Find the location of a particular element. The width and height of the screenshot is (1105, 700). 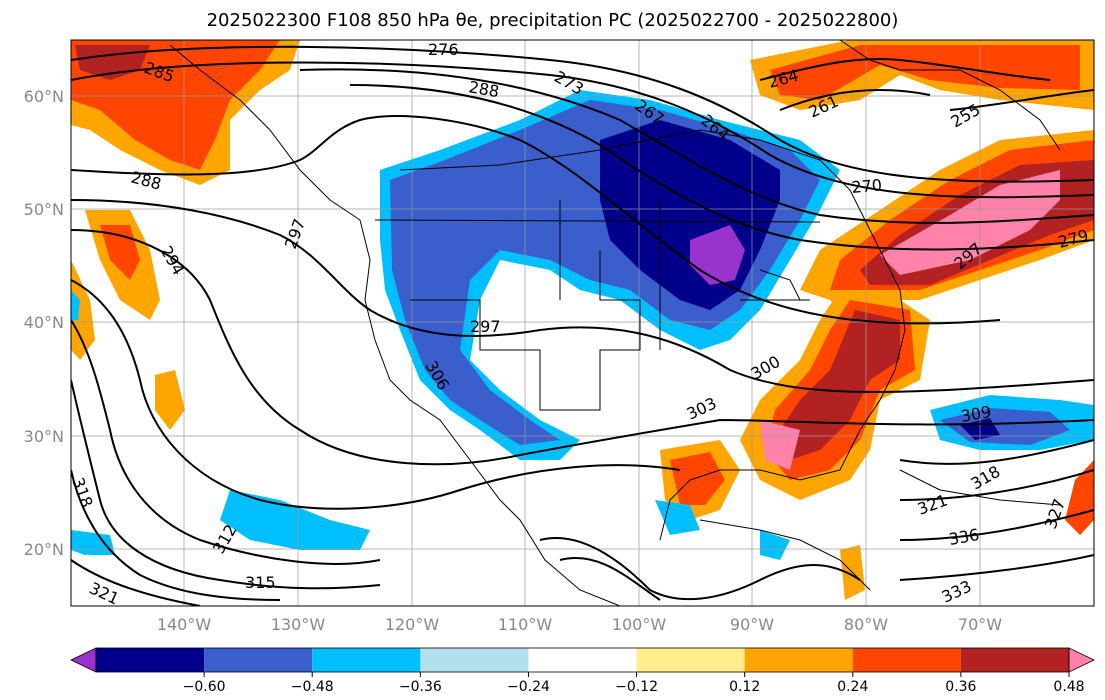

lat-label: 60°N is located at coordinates (44, 96).